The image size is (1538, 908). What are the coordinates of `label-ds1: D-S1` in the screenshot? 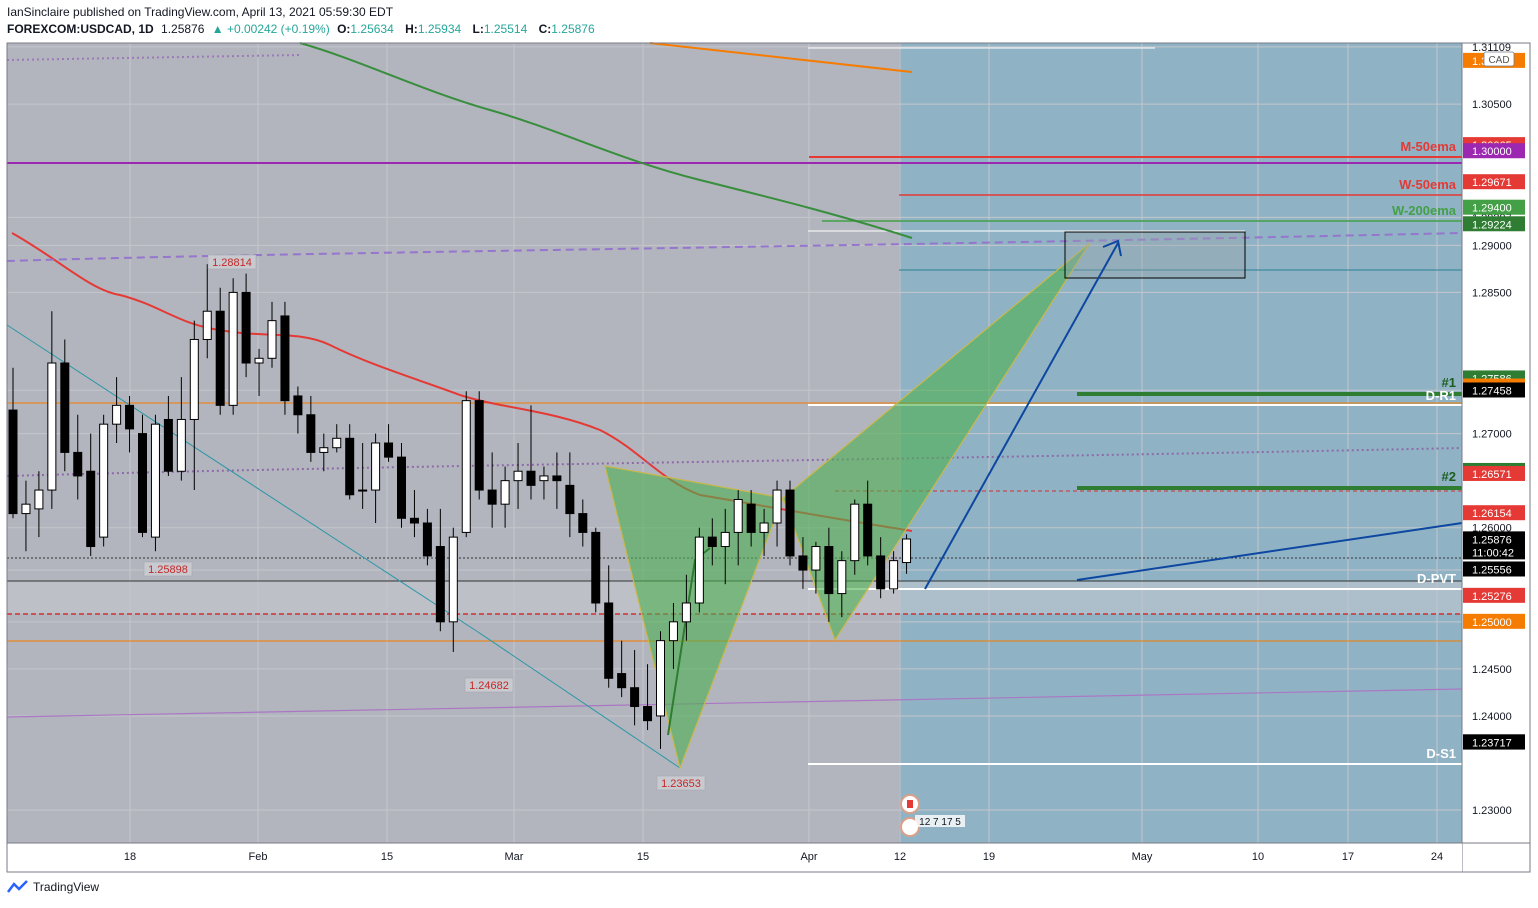 It's located at (1441, 753).